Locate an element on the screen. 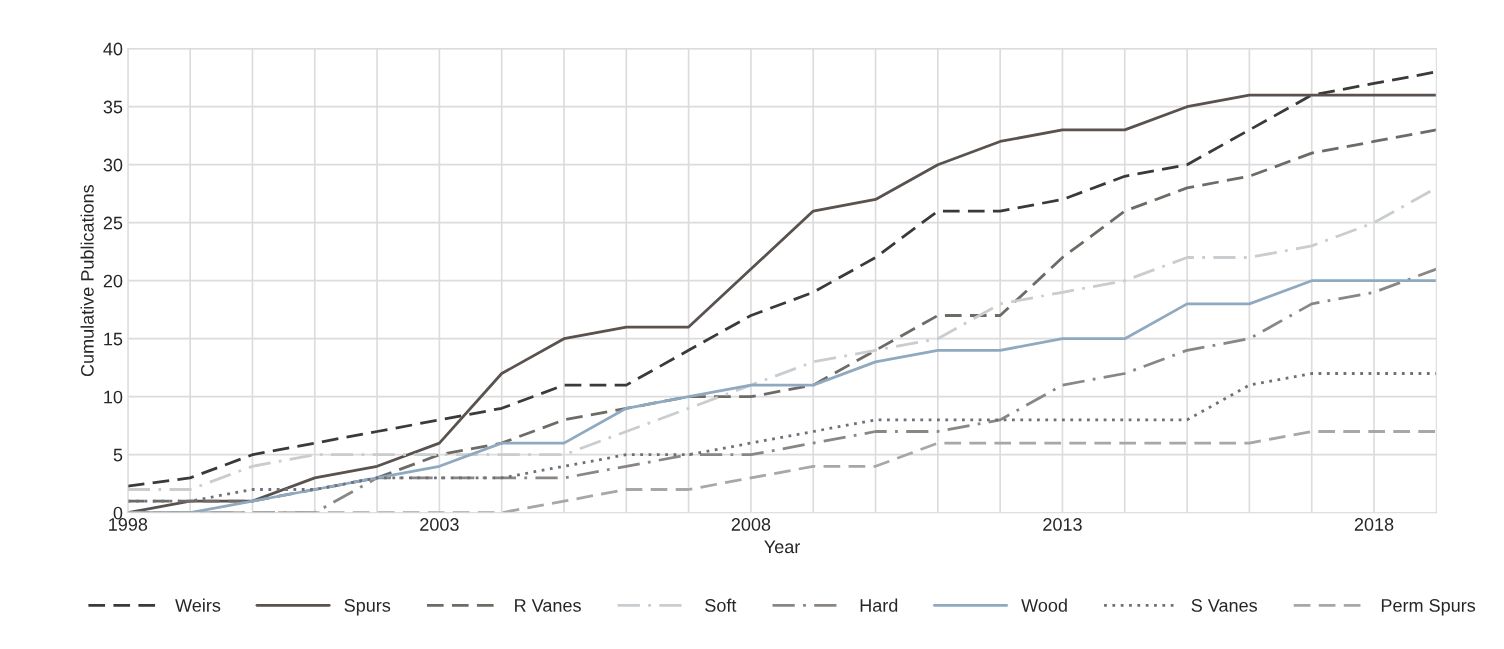 The image size is (1504, 649). legend-label: S Vanes is located at coordinates (1224, 605).